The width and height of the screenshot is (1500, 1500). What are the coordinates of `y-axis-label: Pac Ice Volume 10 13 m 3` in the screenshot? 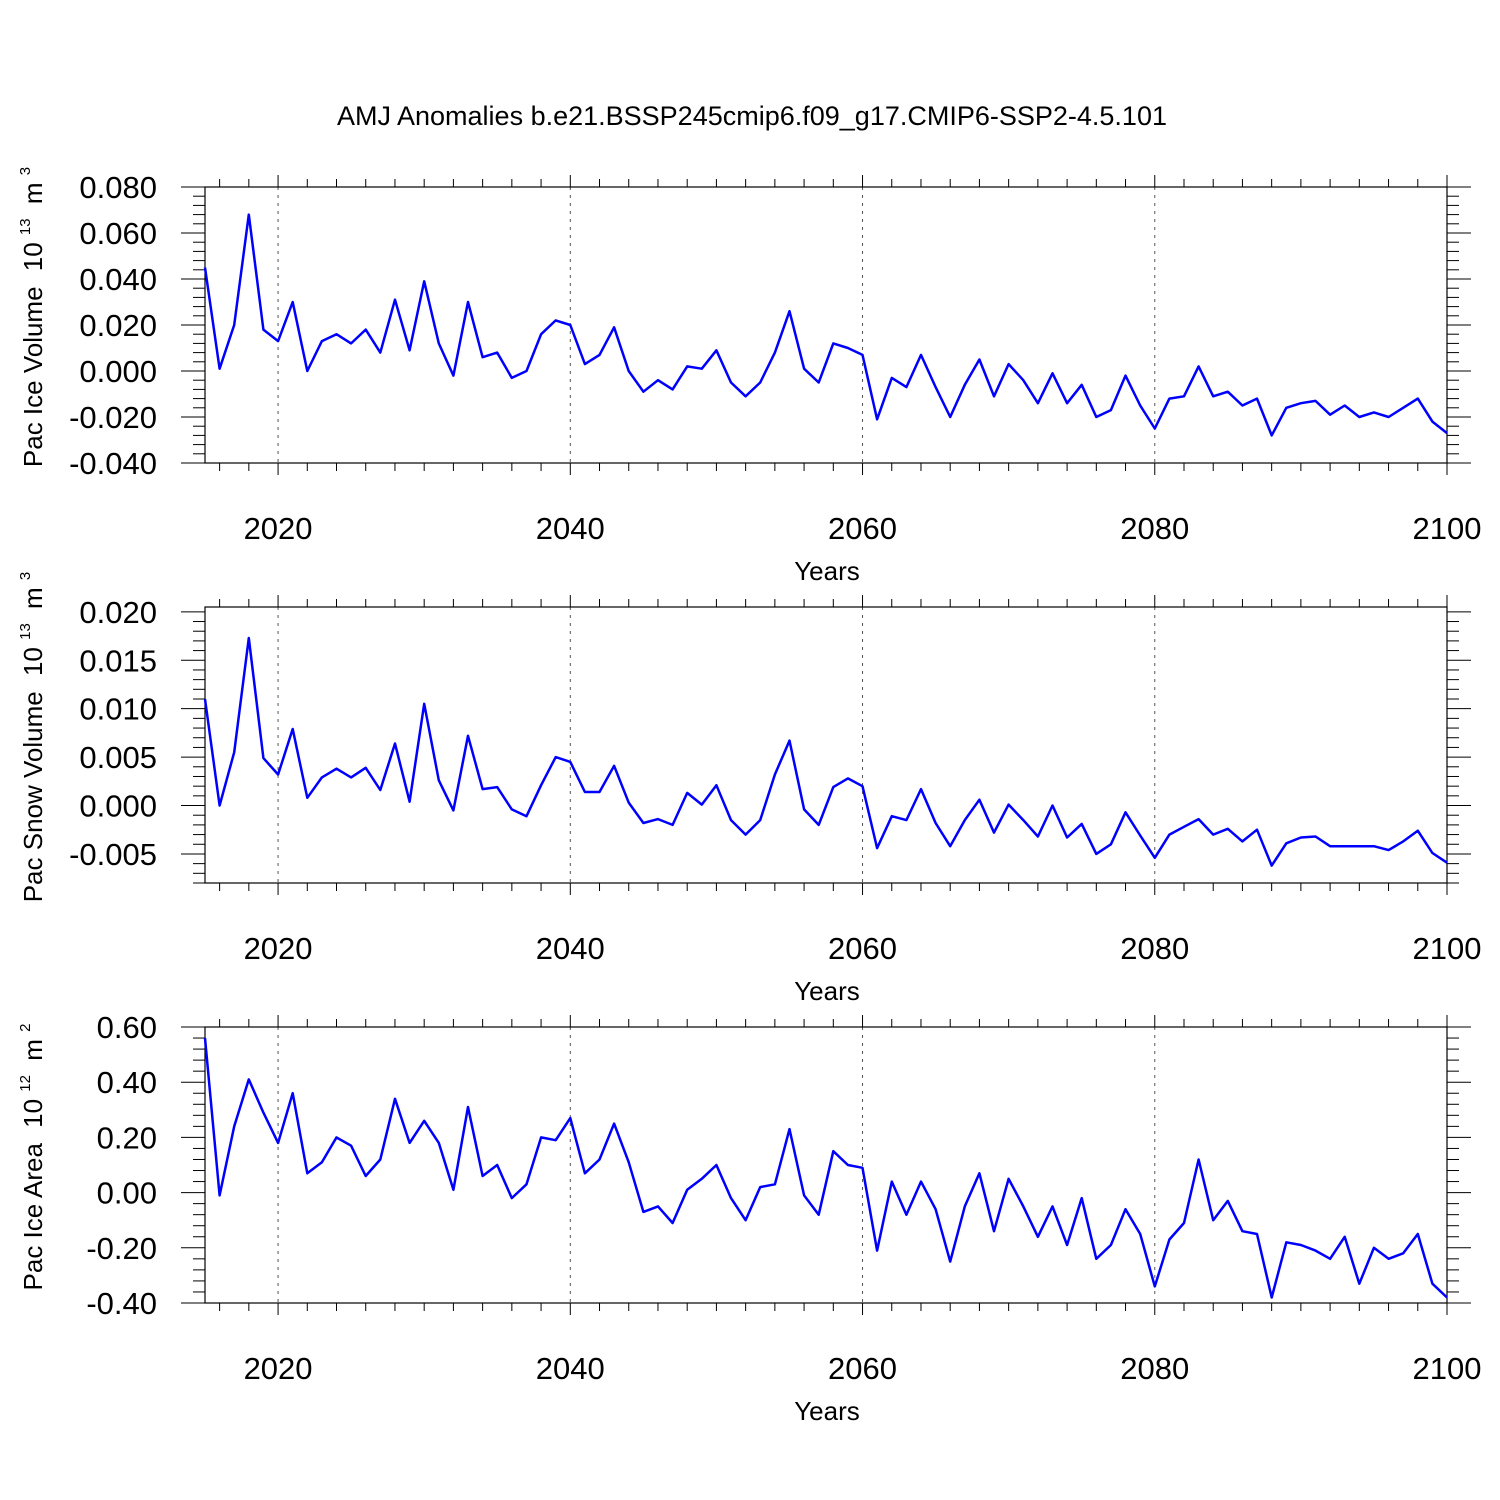 It's located at (27, 317).